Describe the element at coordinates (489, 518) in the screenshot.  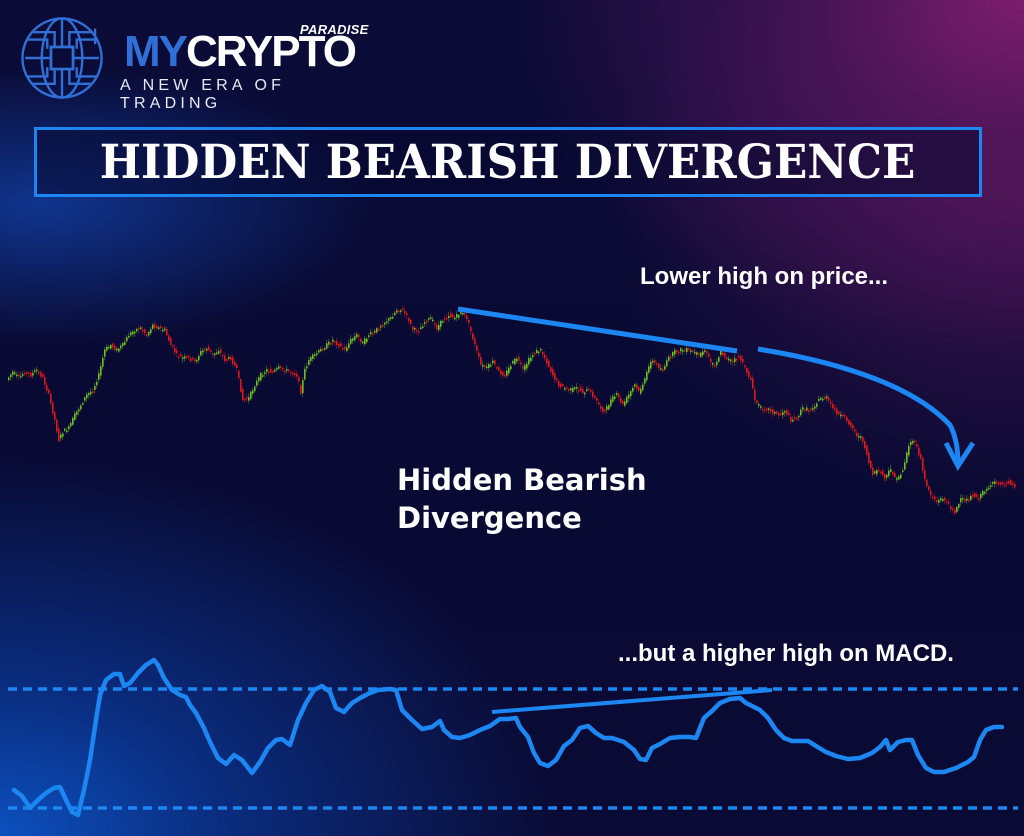
I see `center-annotation-line2: Divergence` at that location.